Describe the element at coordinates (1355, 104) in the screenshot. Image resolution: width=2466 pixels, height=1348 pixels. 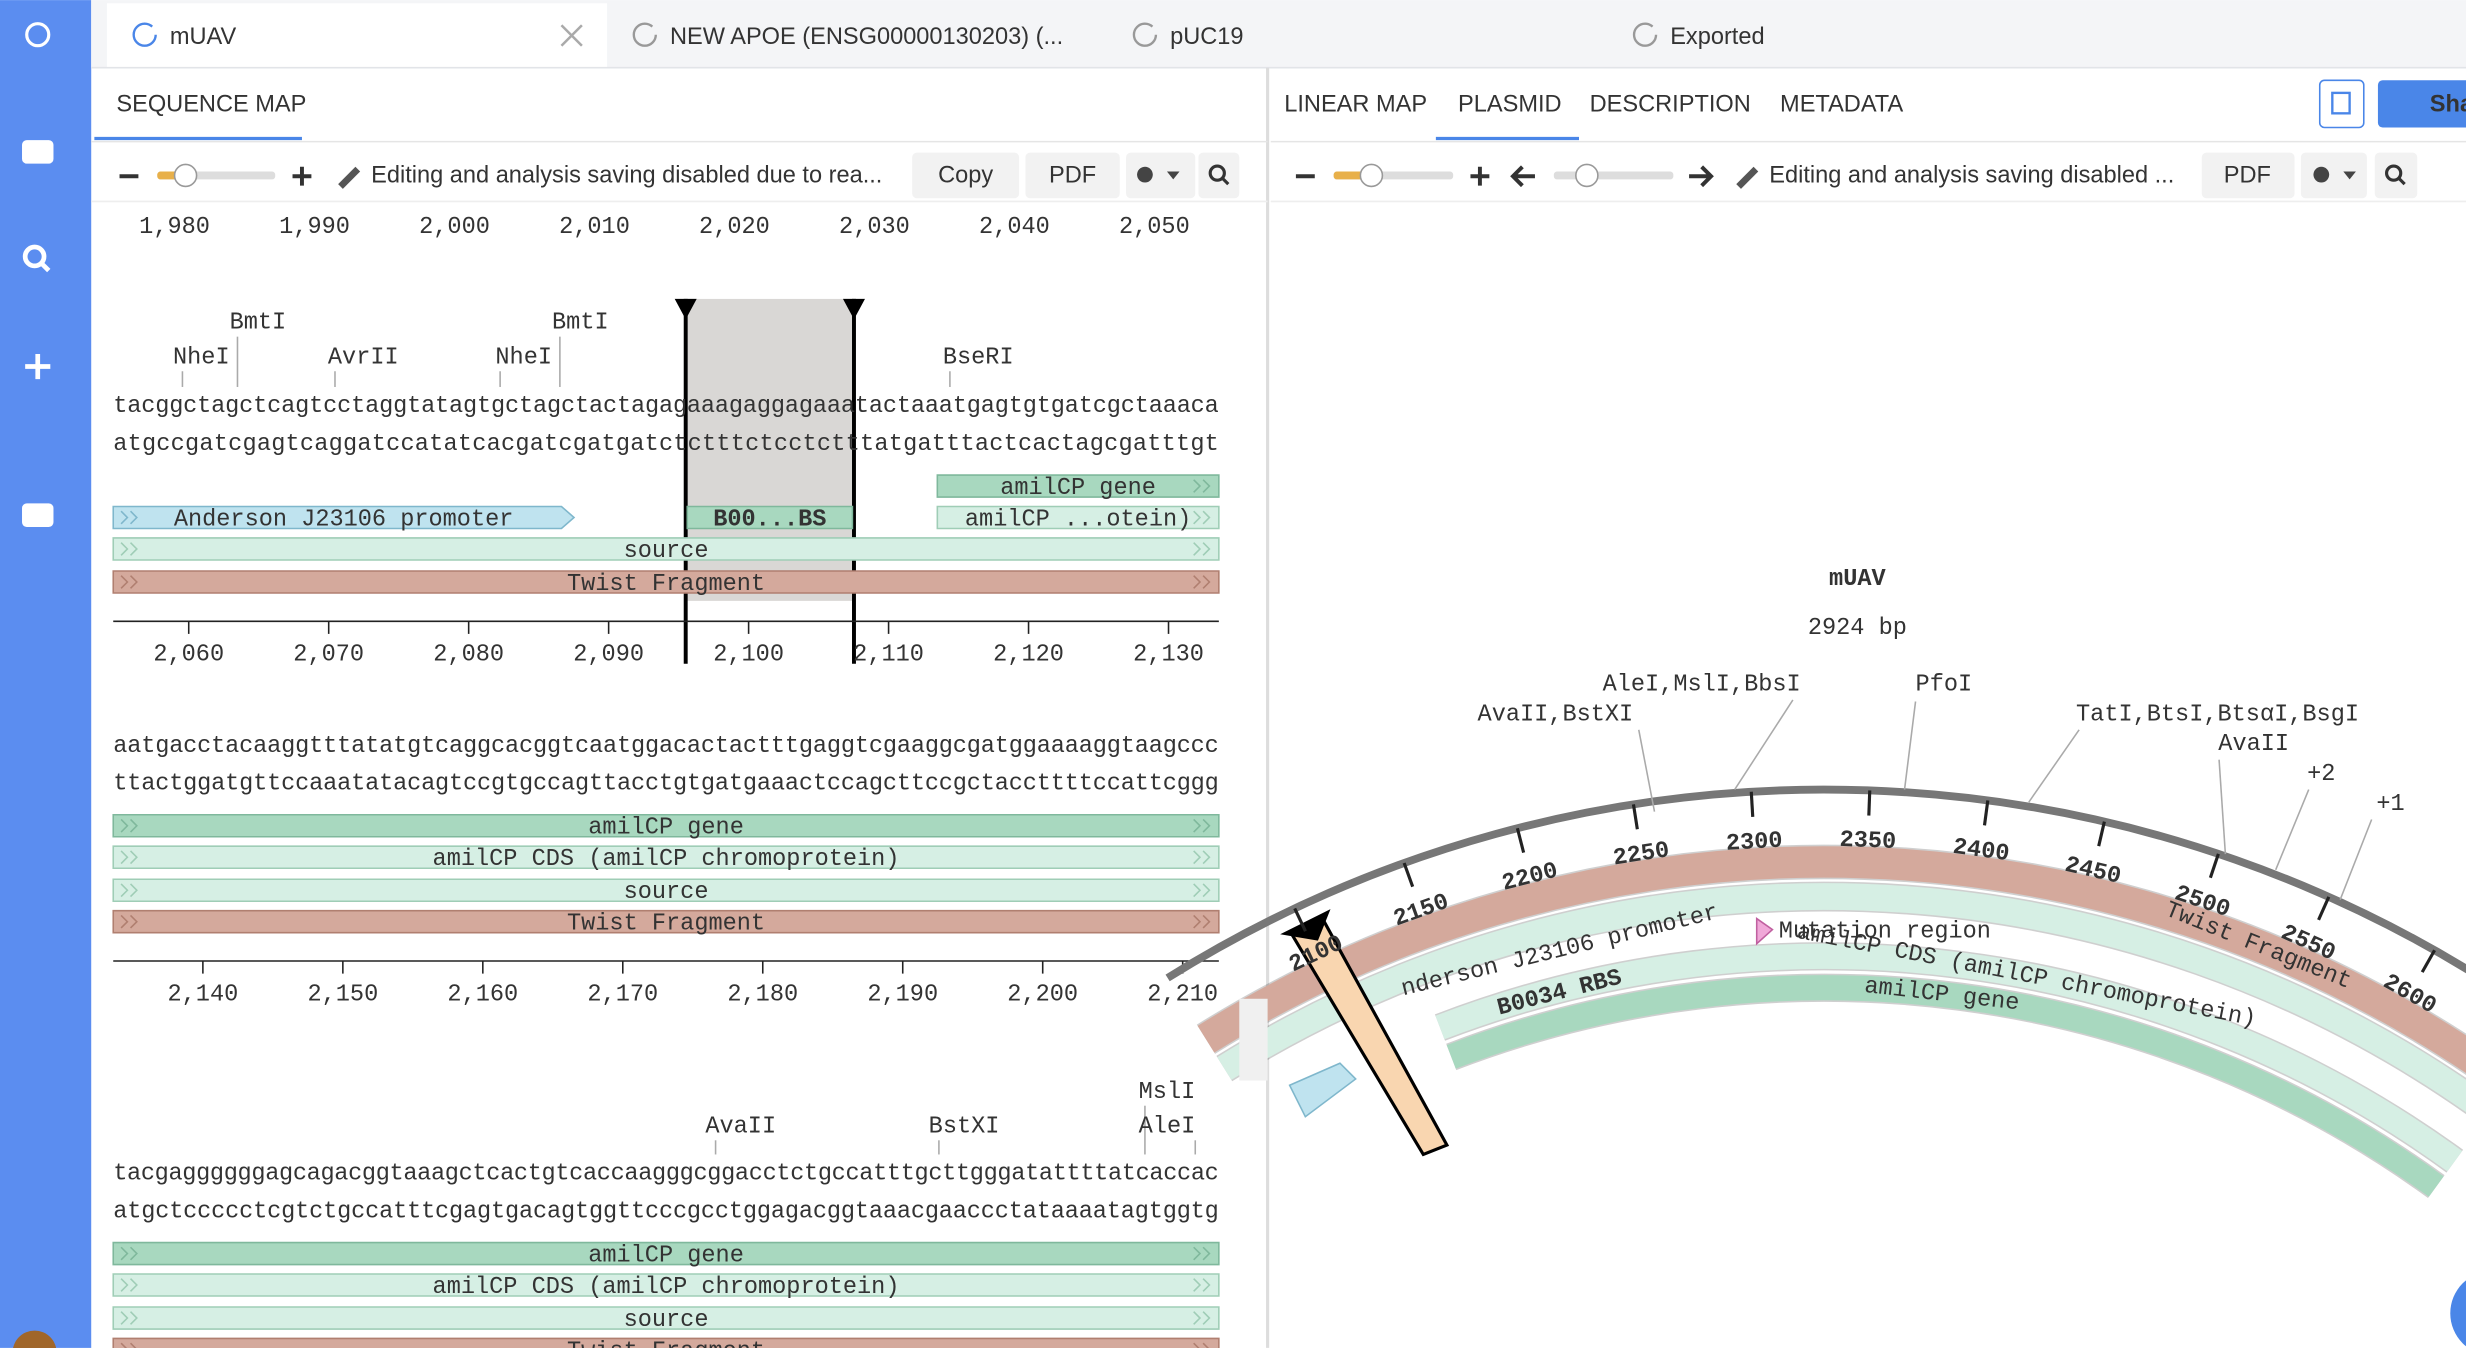
I see `panel-tab: LINEAR MAP` at that location.